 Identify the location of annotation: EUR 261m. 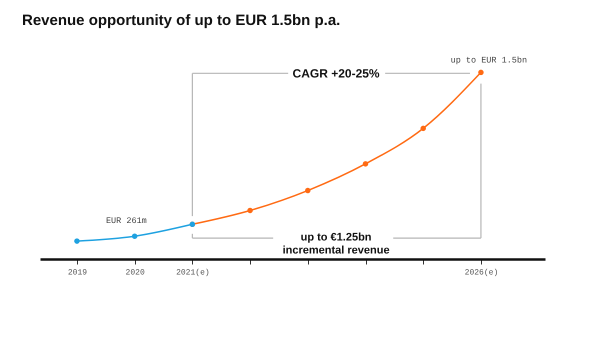
(126, 221).